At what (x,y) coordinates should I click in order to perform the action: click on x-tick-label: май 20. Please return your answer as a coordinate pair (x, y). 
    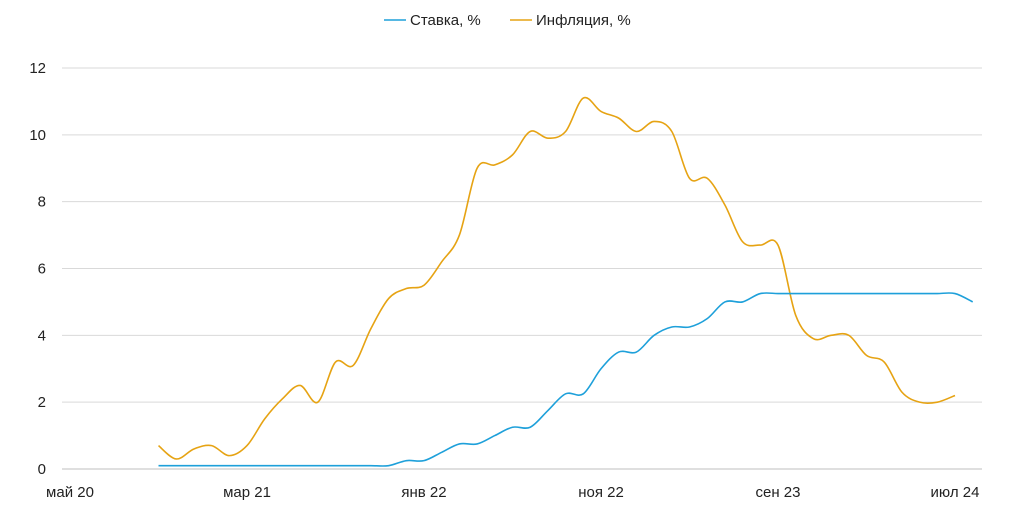
    Looking at the image, I should click on (70, 492).